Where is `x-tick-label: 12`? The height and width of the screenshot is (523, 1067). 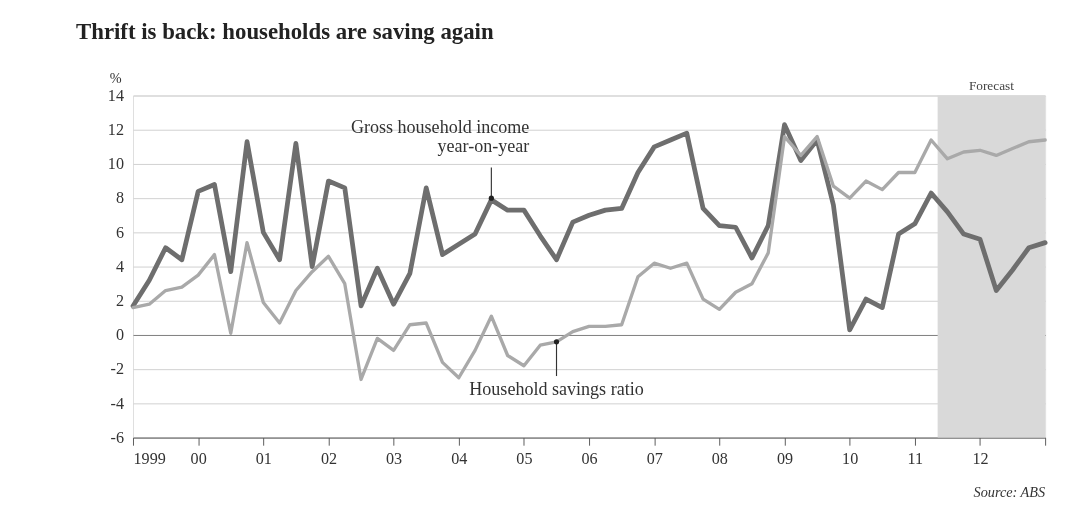
x-tick-label: 12 is located at coordinates (980, 458).